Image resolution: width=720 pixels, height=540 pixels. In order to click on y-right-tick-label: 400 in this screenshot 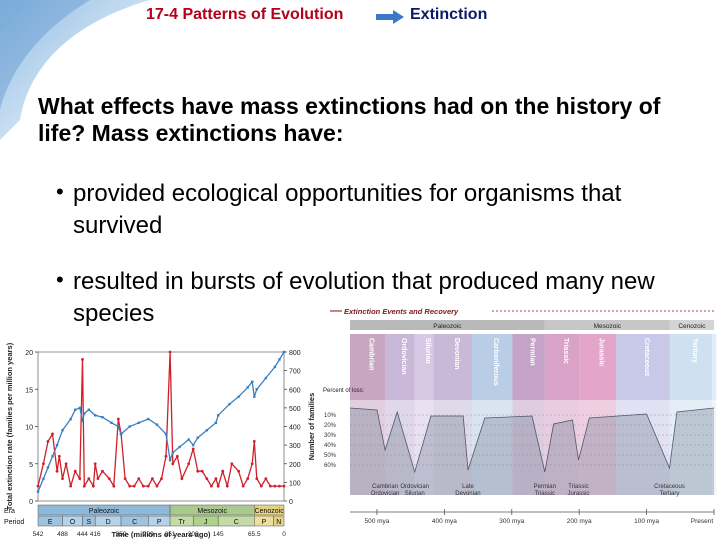, I will do `click(295, 428)`.